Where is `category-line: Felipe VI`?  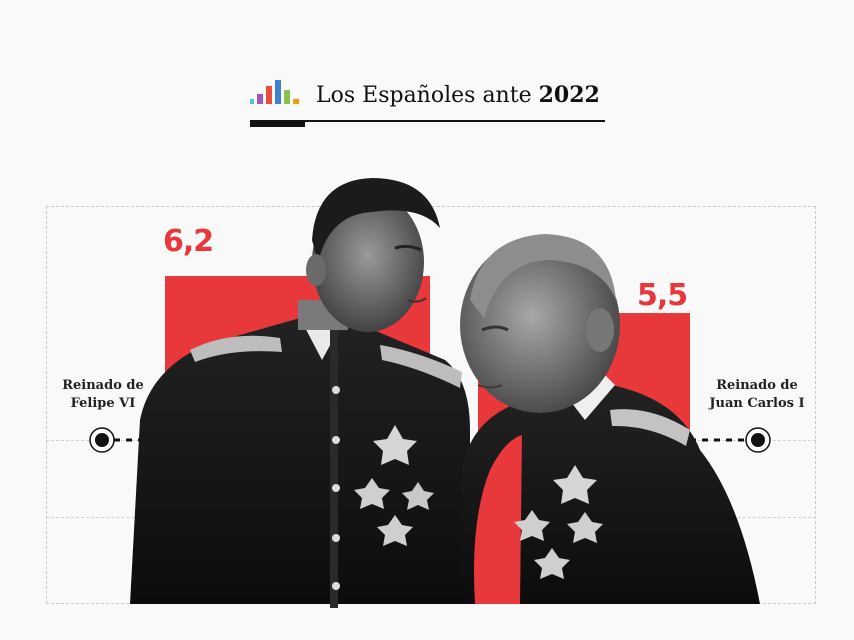 category-line: Felipe VI is located at coordinates (103, 403).